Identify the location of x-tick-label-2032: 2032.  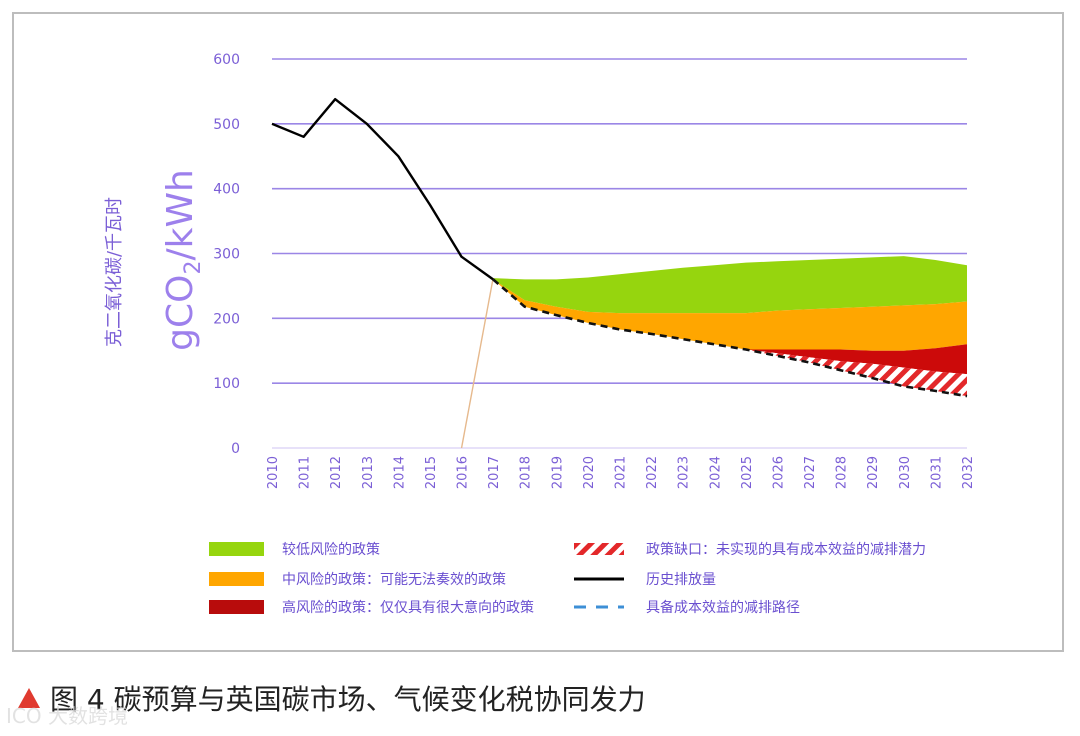
(968, 472).